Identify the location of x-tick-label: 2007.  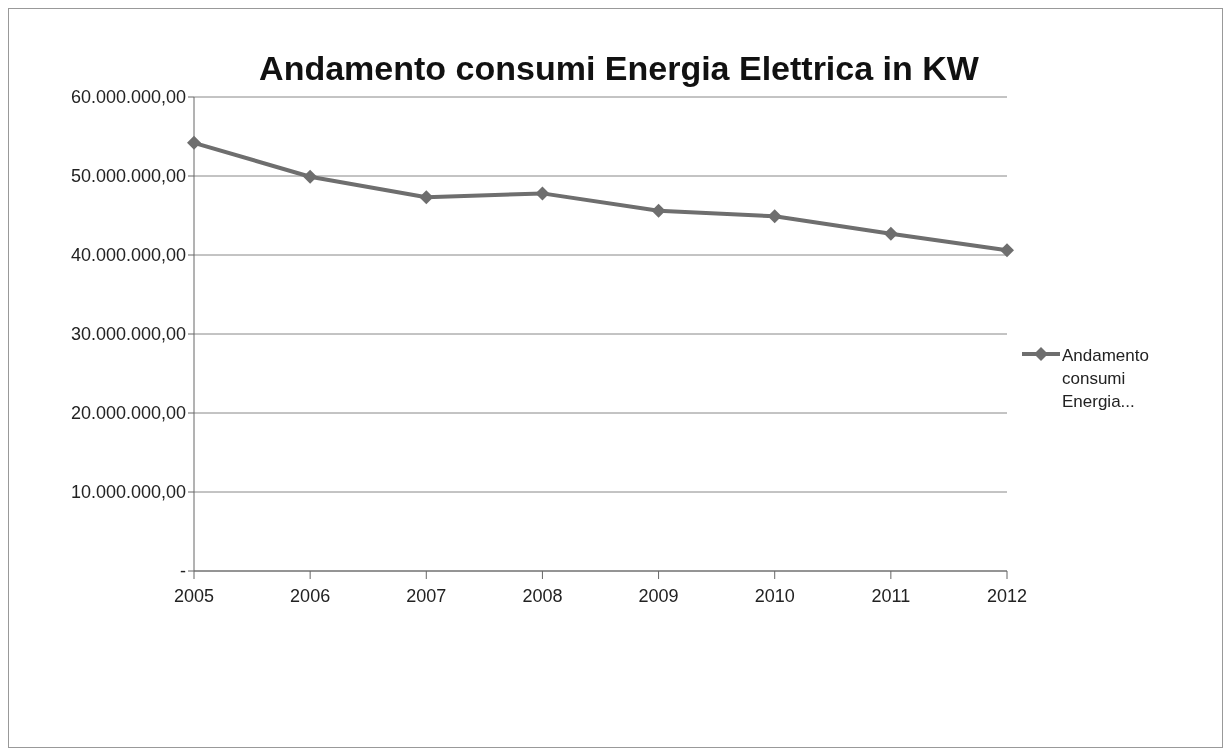
(426, 595).